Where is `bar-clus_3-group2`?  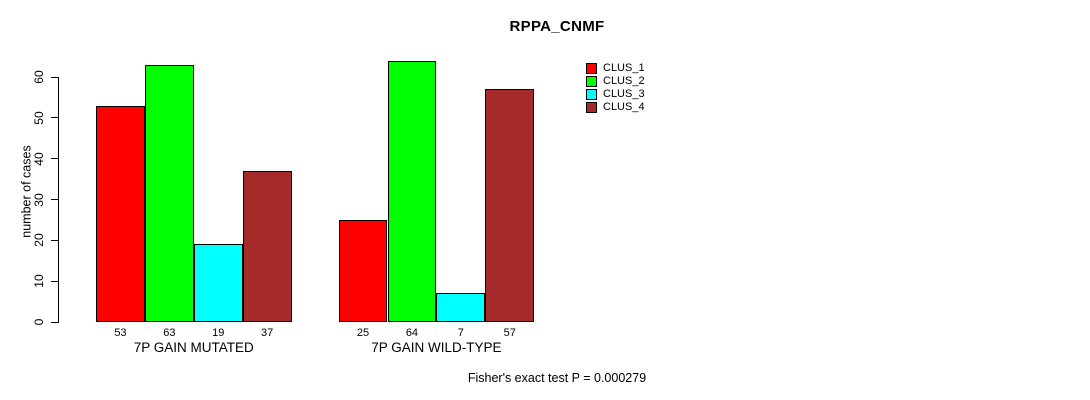
bar-clus_3-group2 is located at coordinates (461, 307).